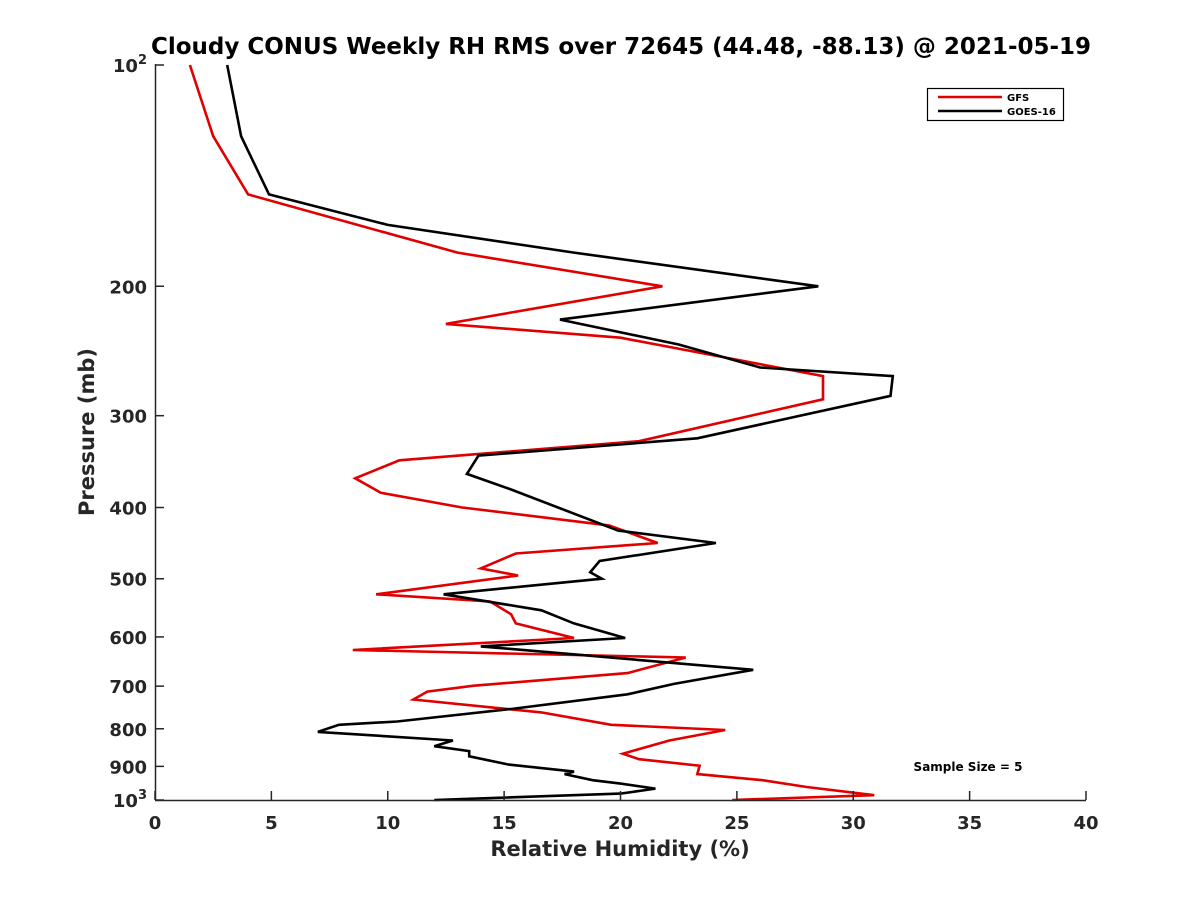 Image resolution: width=1200 pixels, height=900 pixels. I want to click on y-tick-label: 900, so click(128, 767).